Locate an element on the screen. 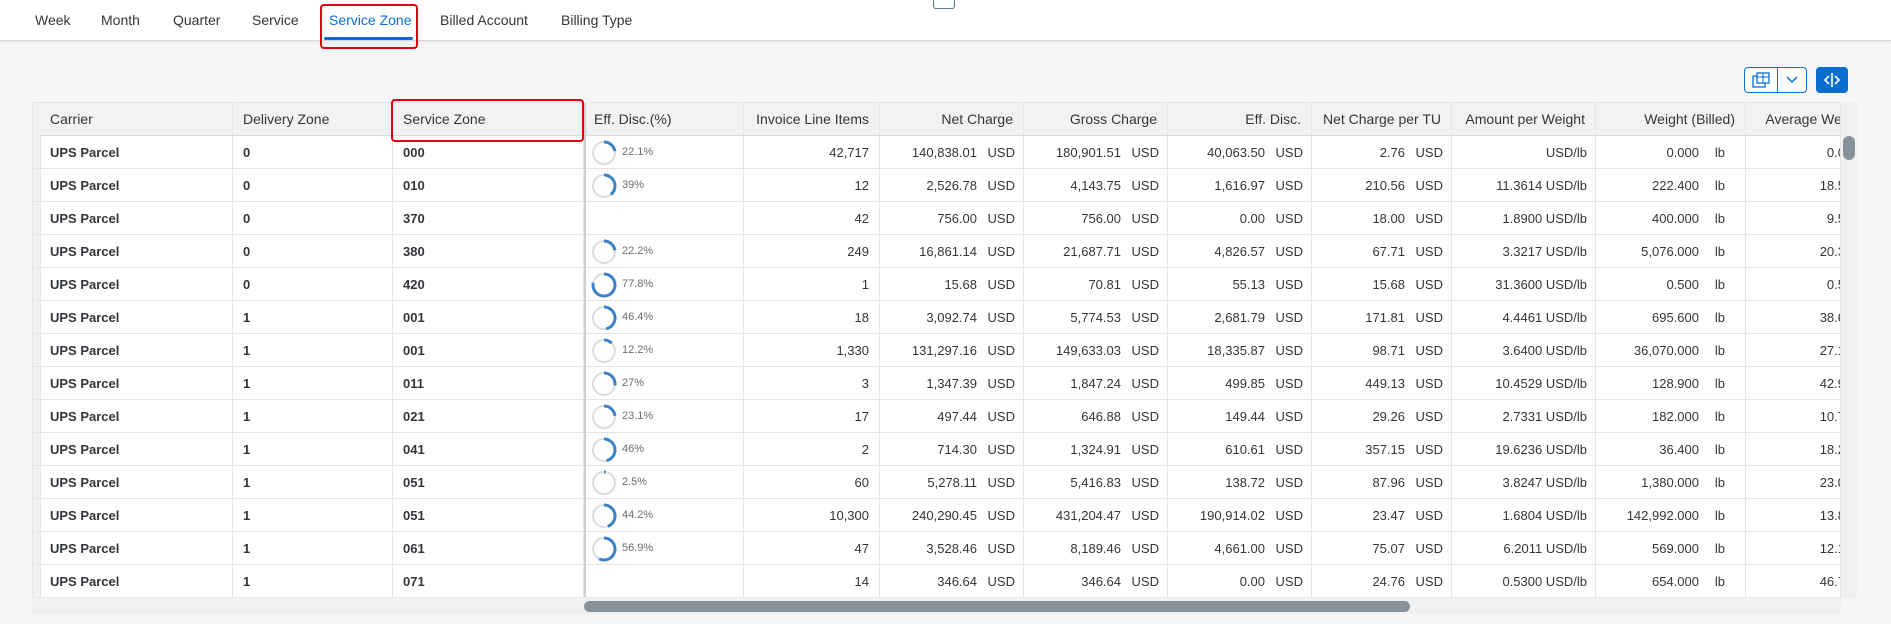 This screenshot has height=624, width=1891. tab-week: Week is located at coordinates (53, 20).